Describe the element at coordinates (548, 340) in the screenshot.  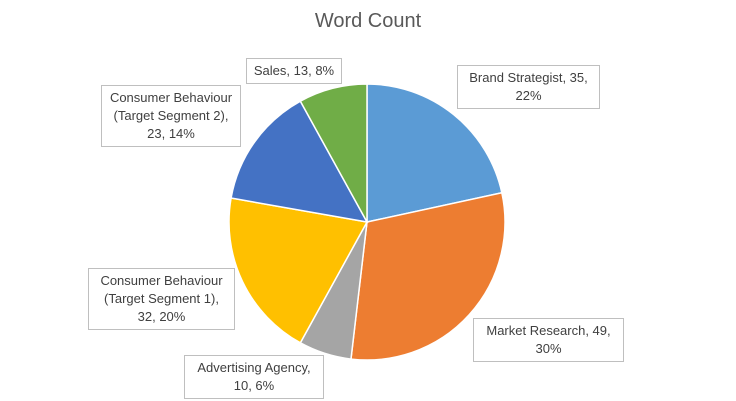
I see `data-label: Market Research, 49, 30%` at that location.